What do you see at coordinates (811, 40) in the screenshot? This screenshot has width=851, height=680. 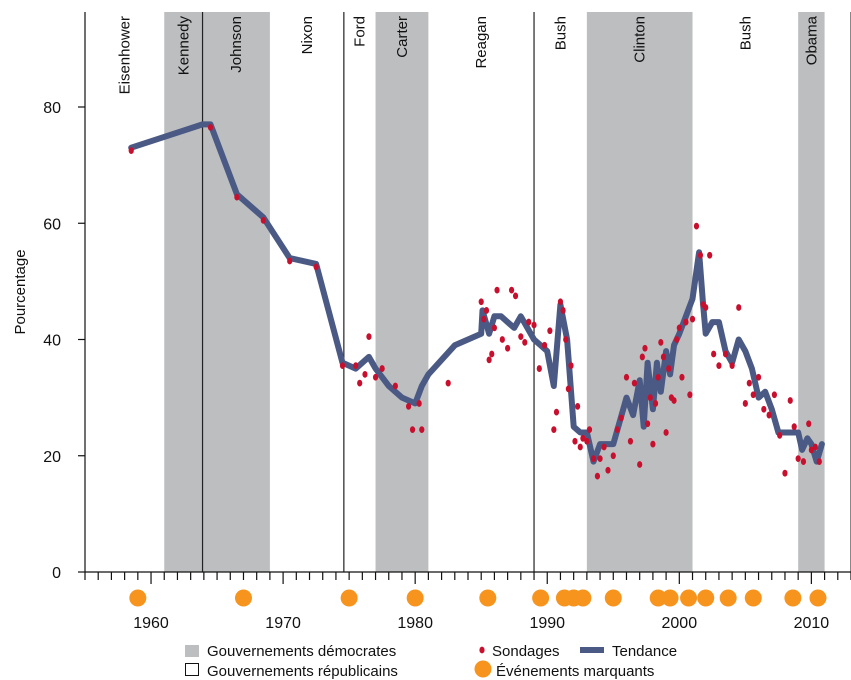 I see `president-label: Obama` at bounding box center [811, 40].